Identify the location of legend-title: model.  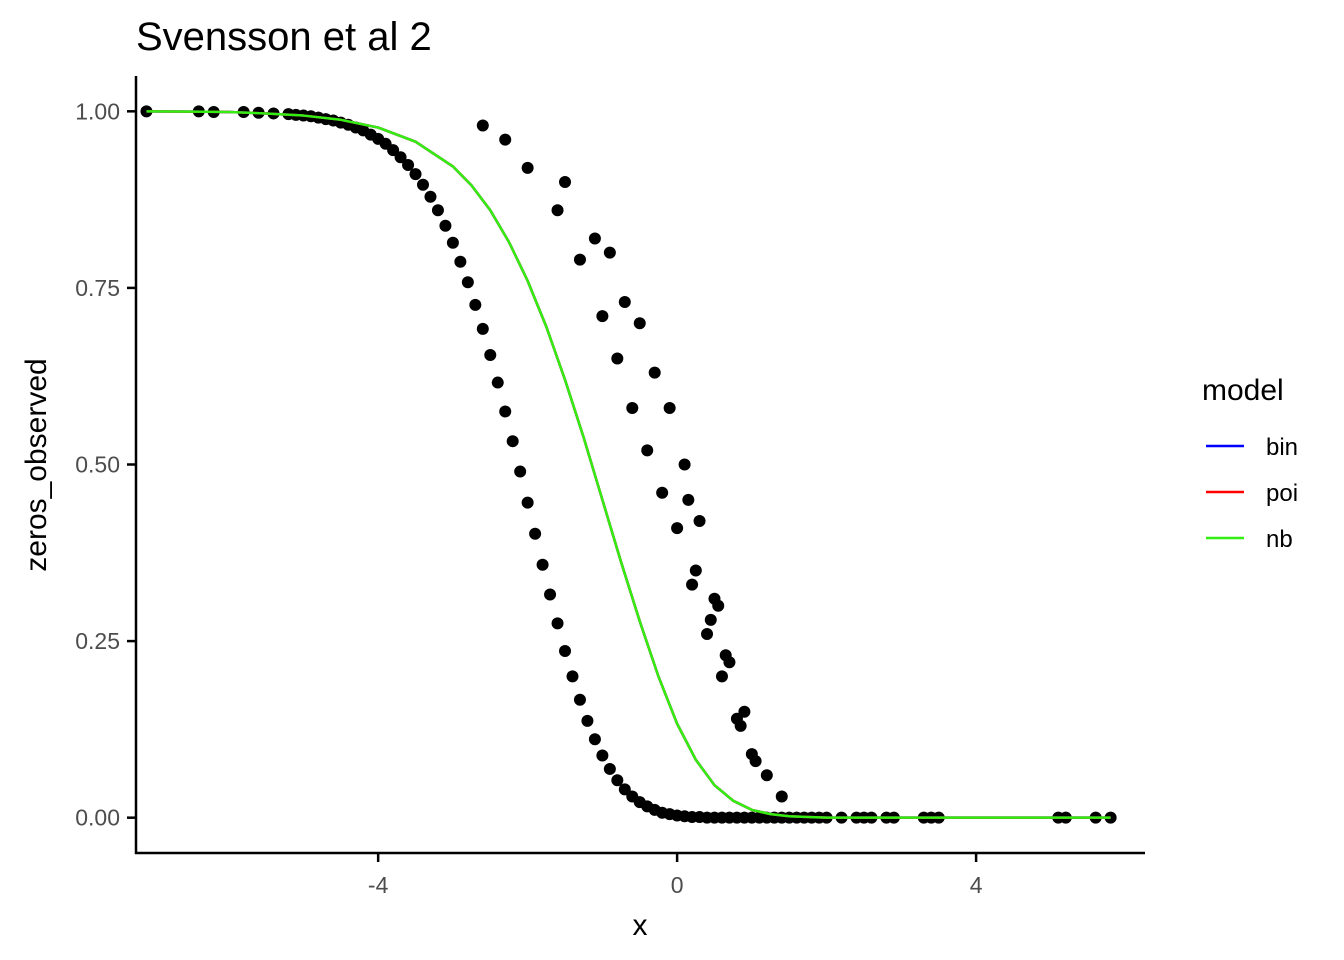
(1243, 390).